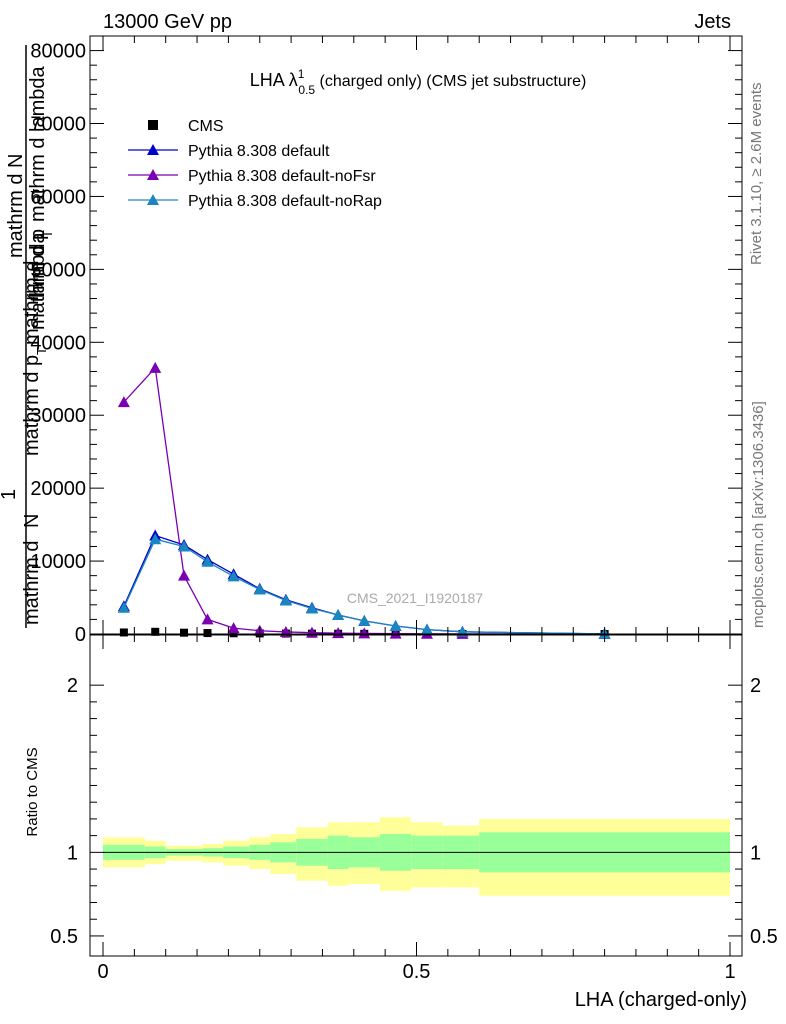 The image size is (786, 1024). What do you see at coordinates (10, 494) in the screenshot?
I see `ylabel-one: 1` at bounding box center [10, 494].